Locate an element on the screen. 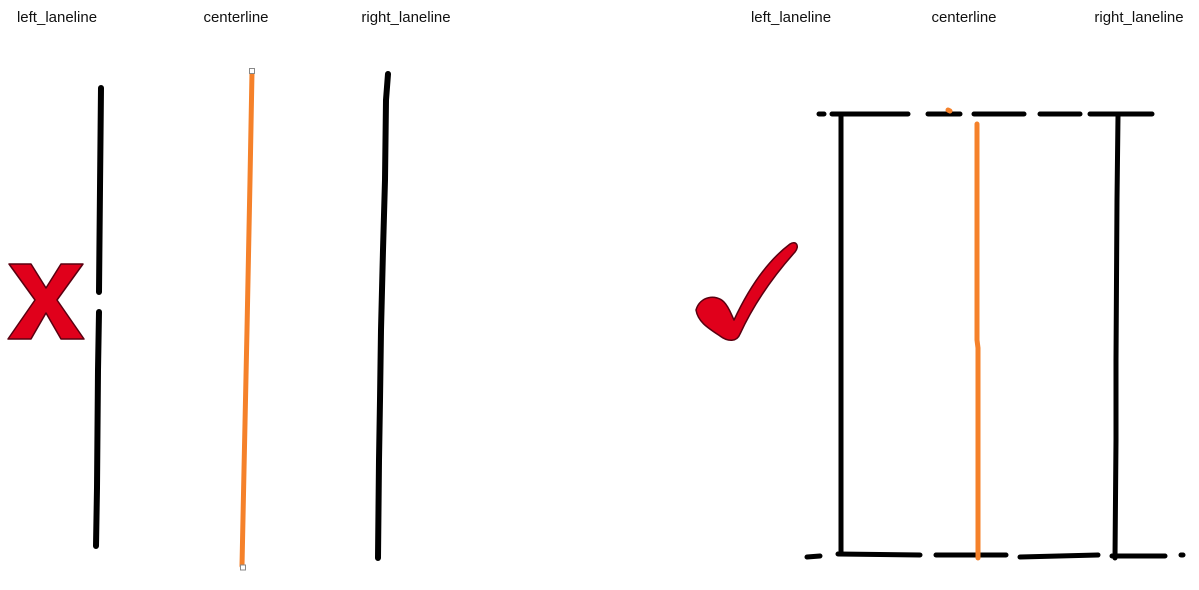 The width and height of the screenshot is (1199, 590). bottom-boundary-dashed is located at coordinates (995, 555).